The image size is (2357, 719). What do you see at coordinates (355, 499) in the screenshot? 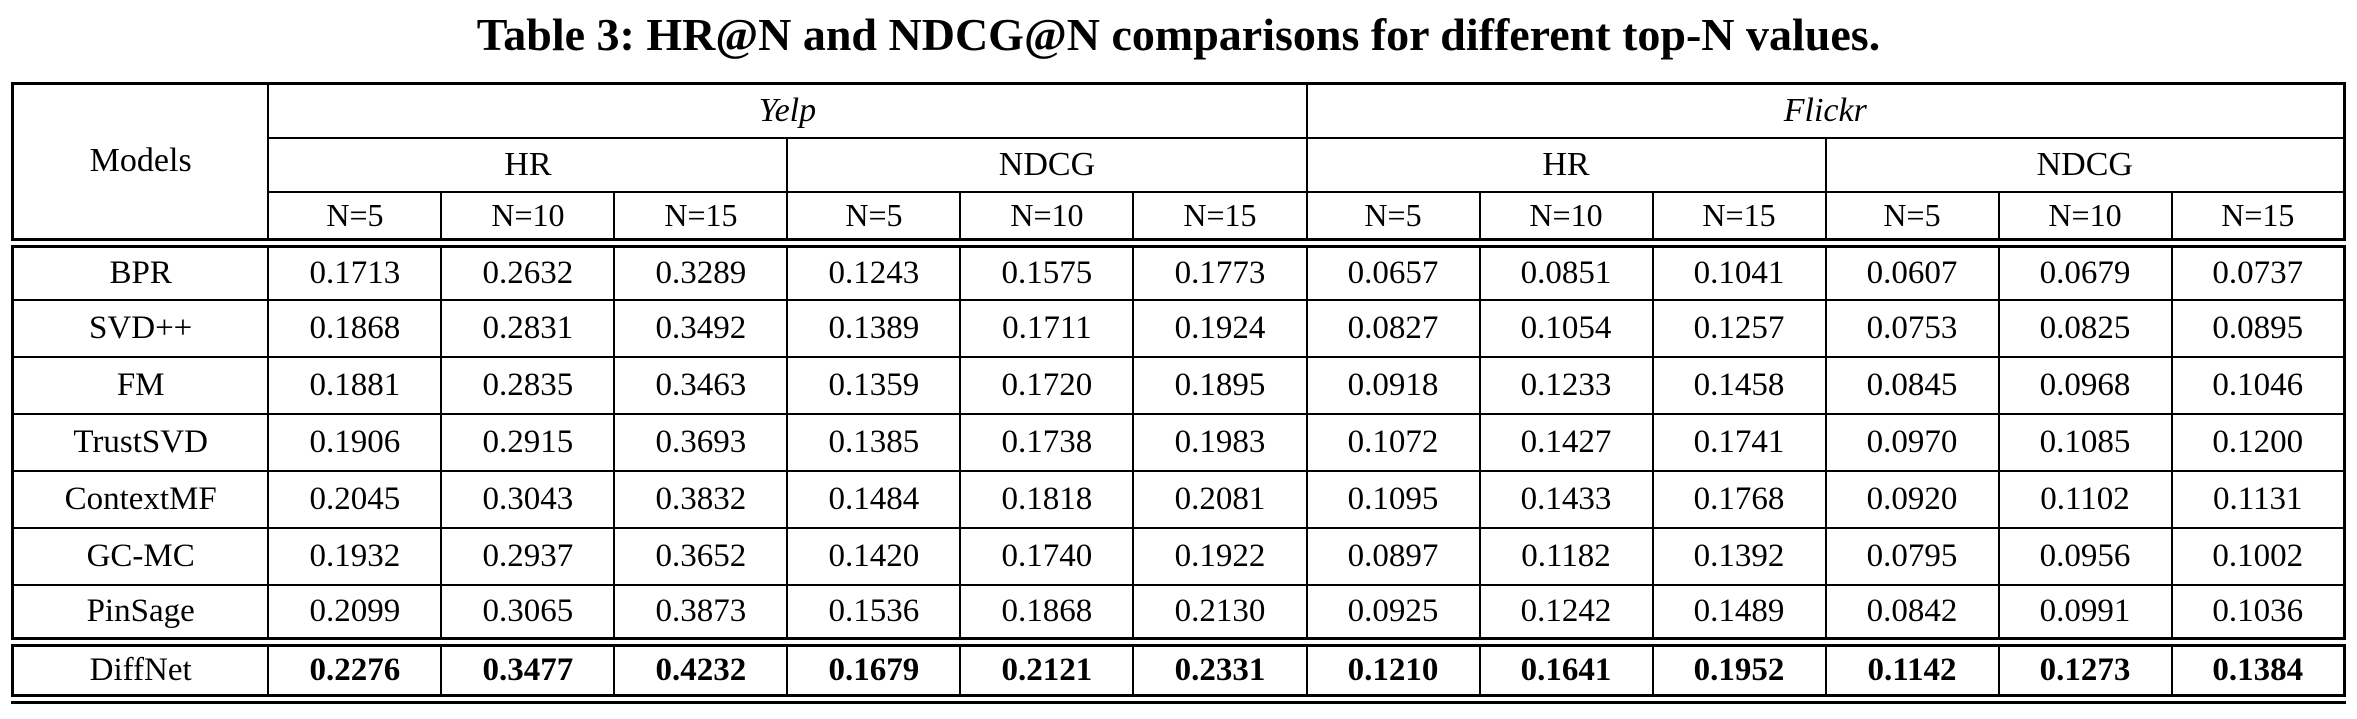
I see `metric-value-cell: 0.2045` at bounding box center [355, 499].